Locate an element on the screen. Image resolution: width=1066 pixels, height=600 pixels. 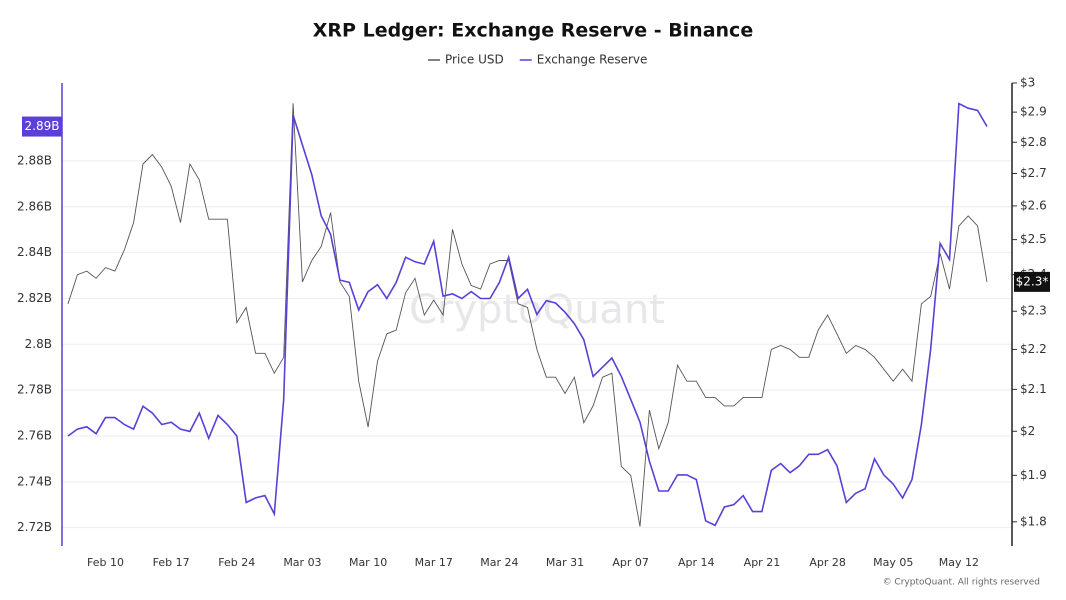
y2-tick-label: $2.7 is located at coordinates (1033, 173).